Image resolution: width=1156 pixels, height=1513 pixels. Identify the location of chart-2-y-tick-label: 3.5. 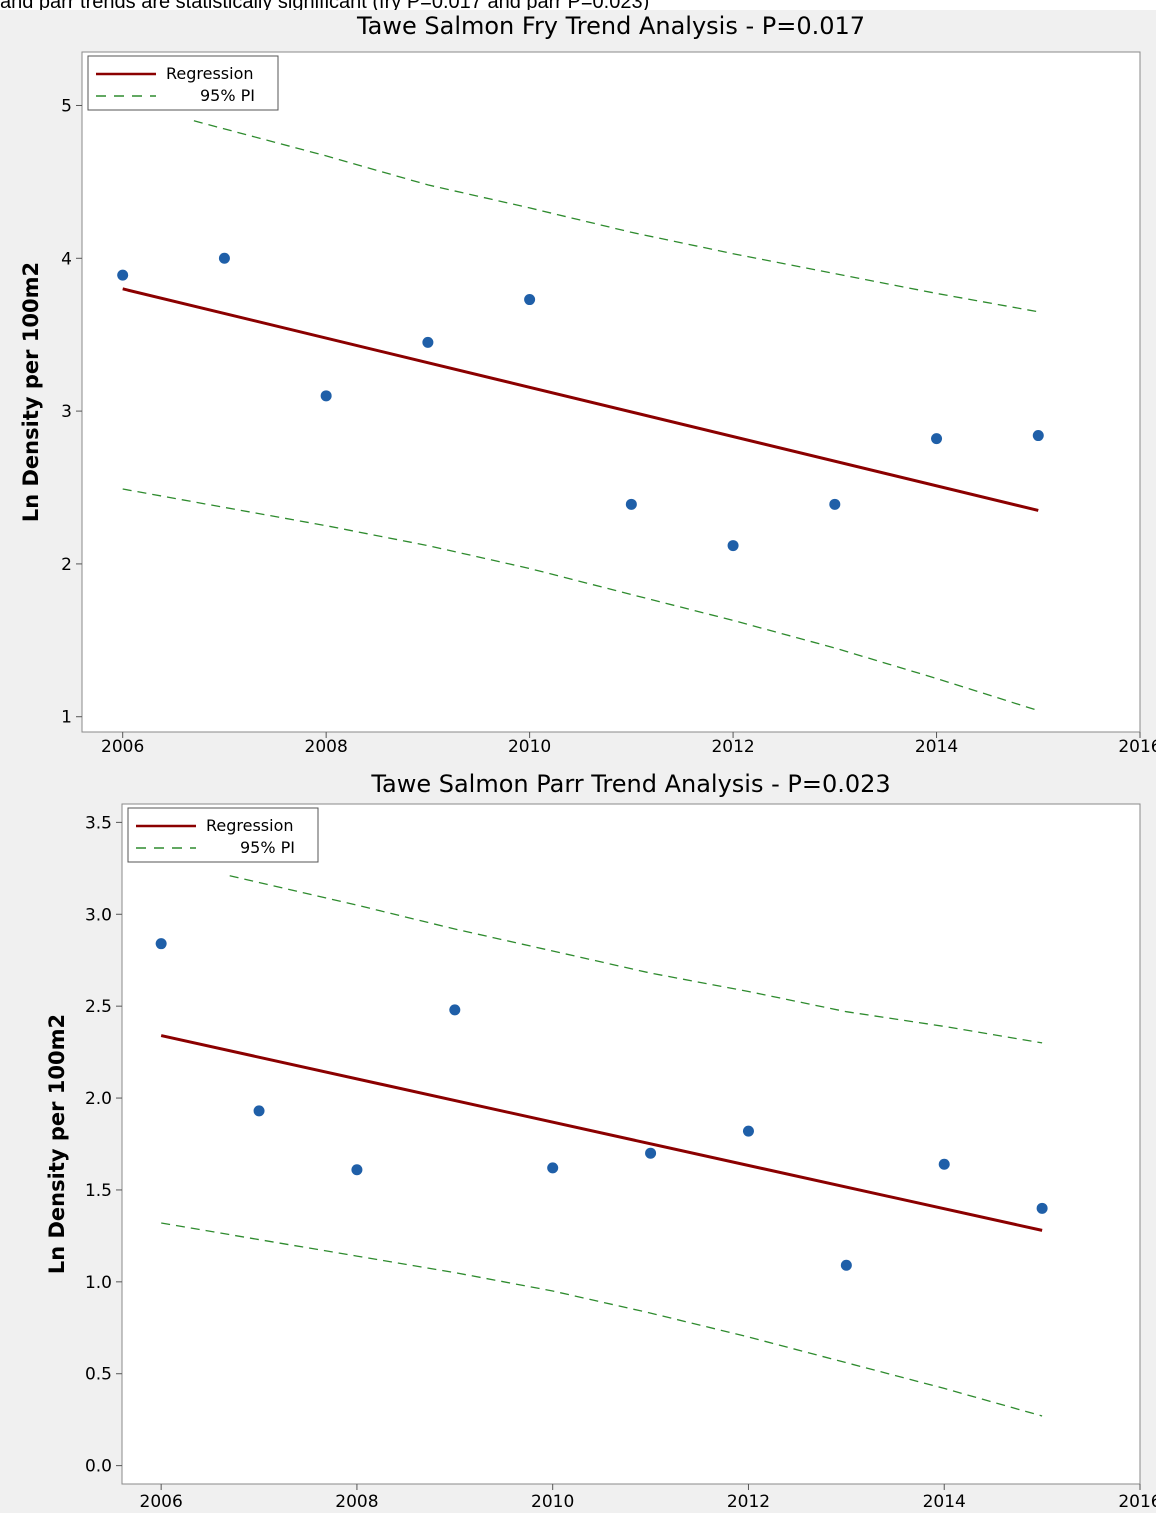
(98, 823).